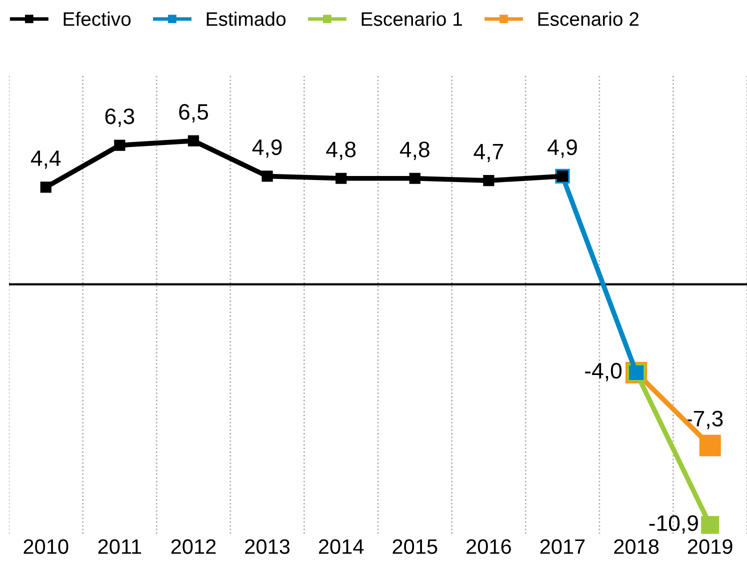  Describe the element at coordinates (193, 113) in the screenshot. I see `data-label: 6,5` at that location.